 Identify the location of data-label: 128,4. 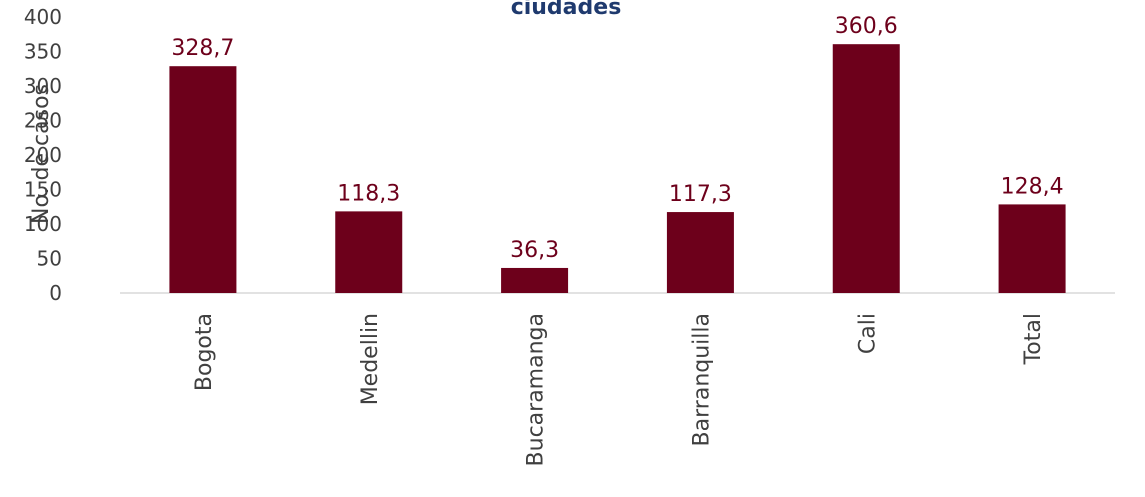
(1032, 186).